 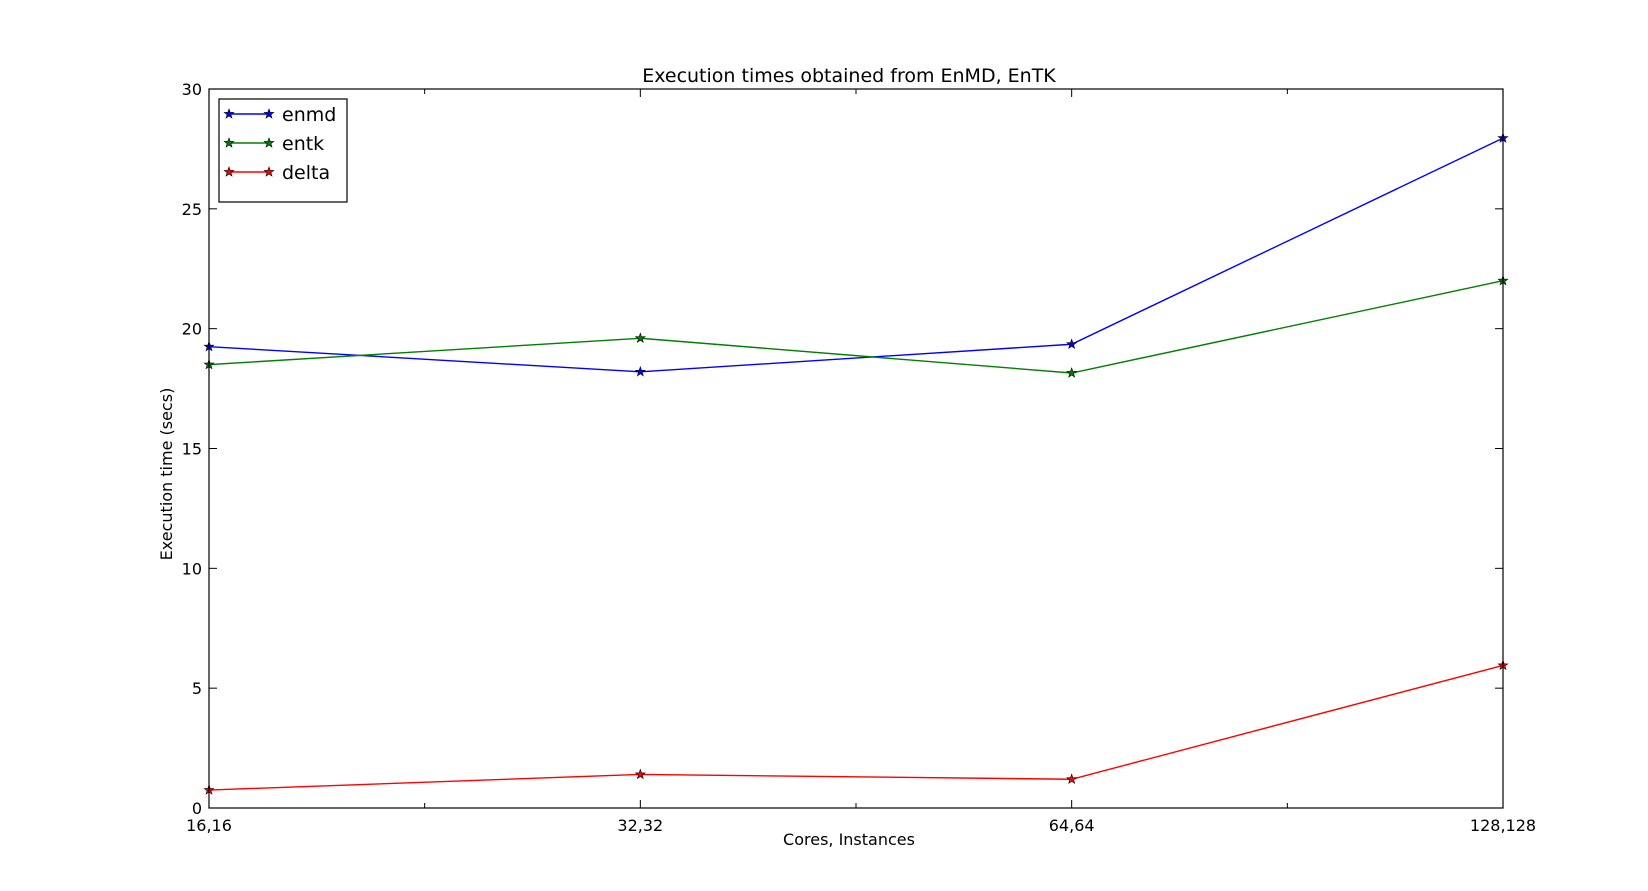 I want to click on legend-box, so click(x=283, y=150).